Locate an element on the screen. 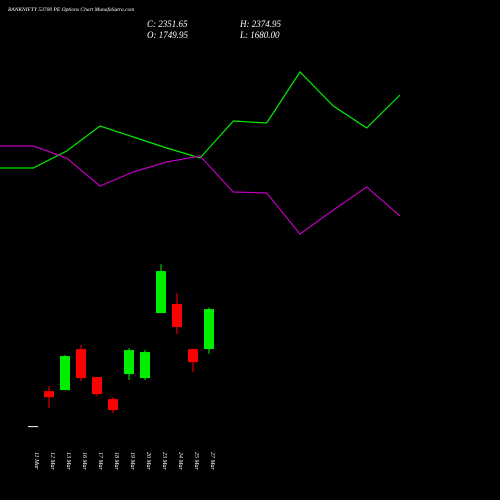 This screenshot has width=500, height=500. x-tick-label: 27 Mar is located at coordinates (212, 461).